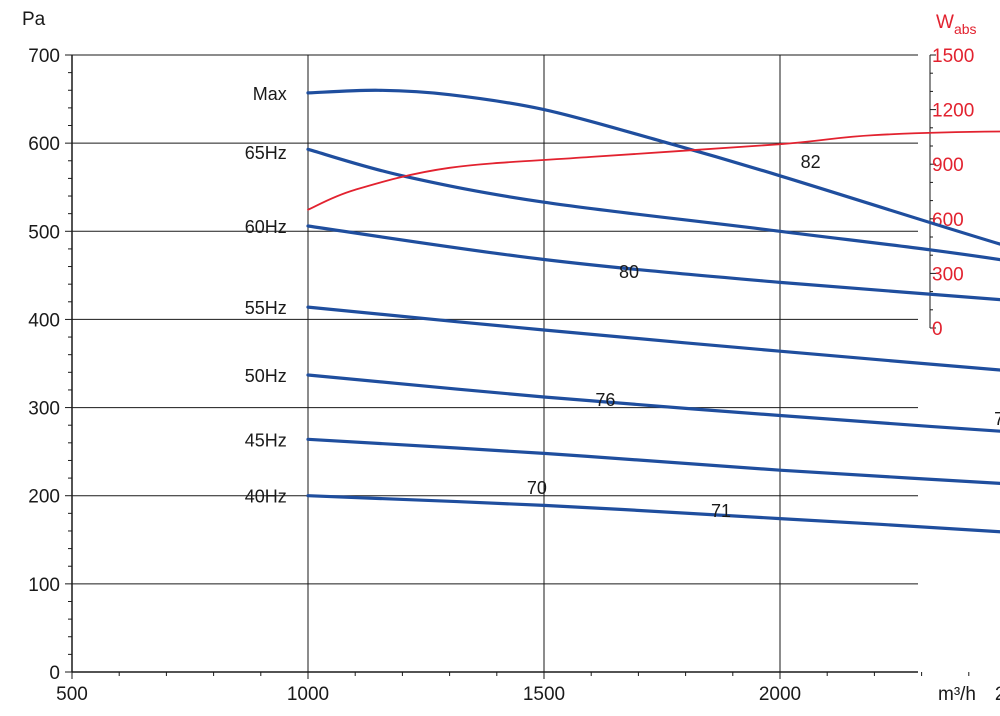  I want to click on y2-axis-label-main: W, so click(945, 22).